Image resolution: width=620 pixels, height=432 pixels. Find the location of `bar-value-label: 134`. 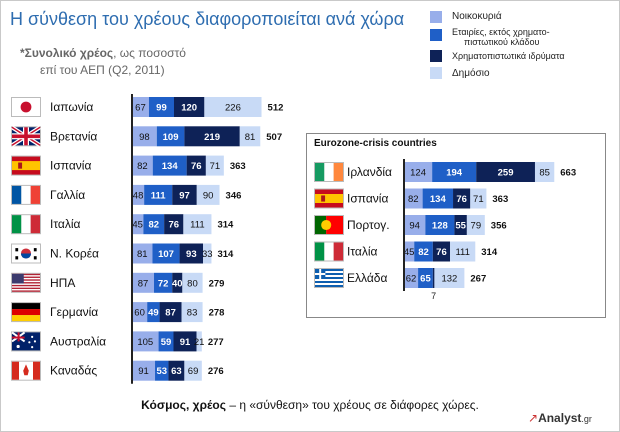

bar-value-label: 134 is located at coordinates (438, 199).